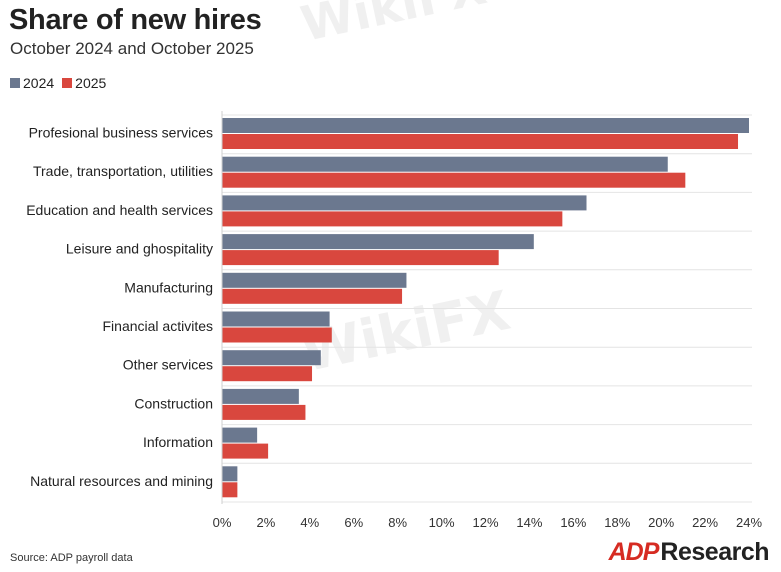 Image resolution: width=781 pixels, height=572 pixels. I want to click on x-tick-label-12: 24%, so click(749, 522).